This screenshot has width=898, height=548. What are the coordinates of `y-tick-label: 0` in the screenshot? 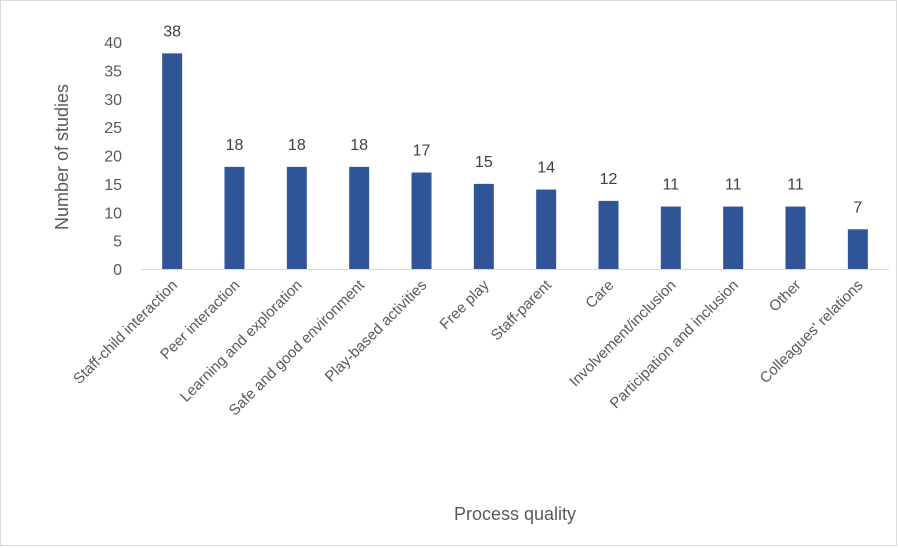 It's located at (117, 270).